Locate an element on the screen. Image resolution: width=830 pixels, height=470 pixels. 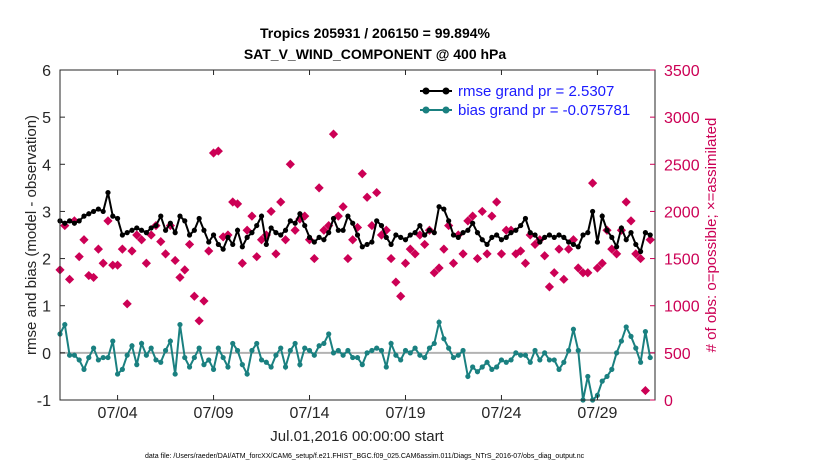
y-left-tick-label: 0 is located at coordinates (46, 354).